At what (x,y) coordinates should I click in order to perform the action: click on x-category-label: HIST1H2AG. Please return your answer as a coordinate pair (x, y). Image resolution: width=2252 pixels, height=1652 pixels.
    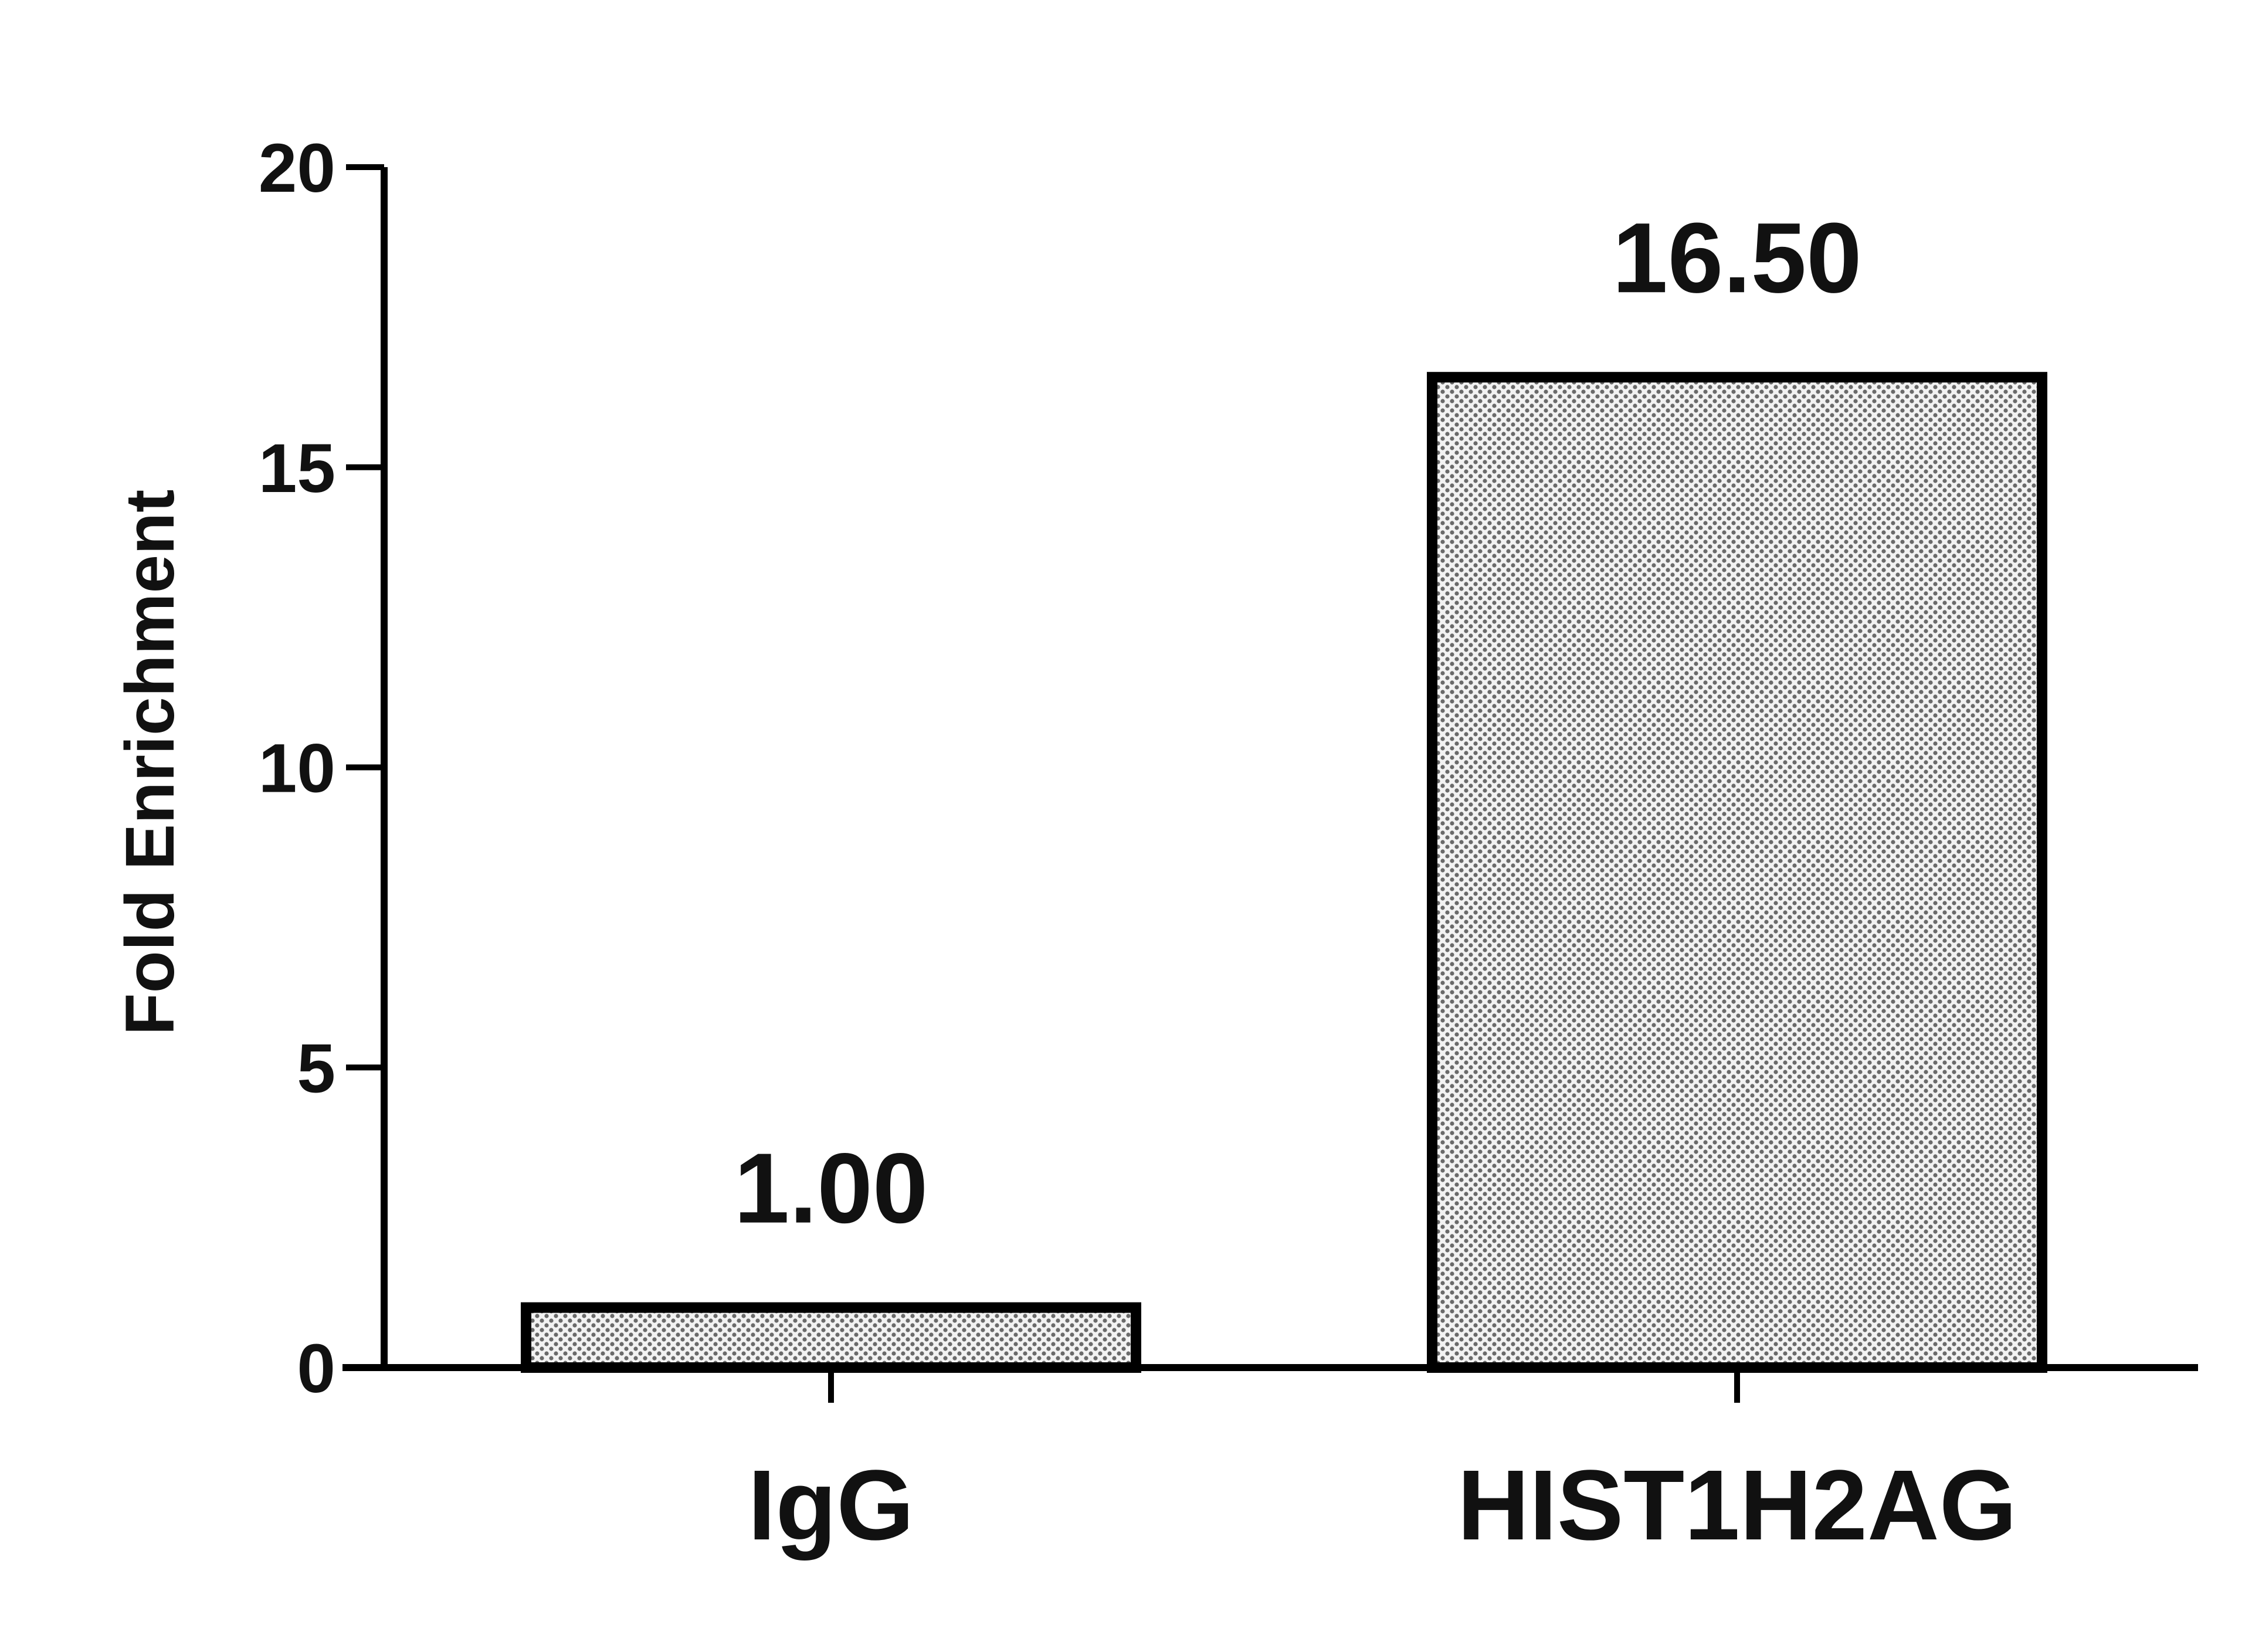
    Looking at the image, I should click on (1737, 1505).